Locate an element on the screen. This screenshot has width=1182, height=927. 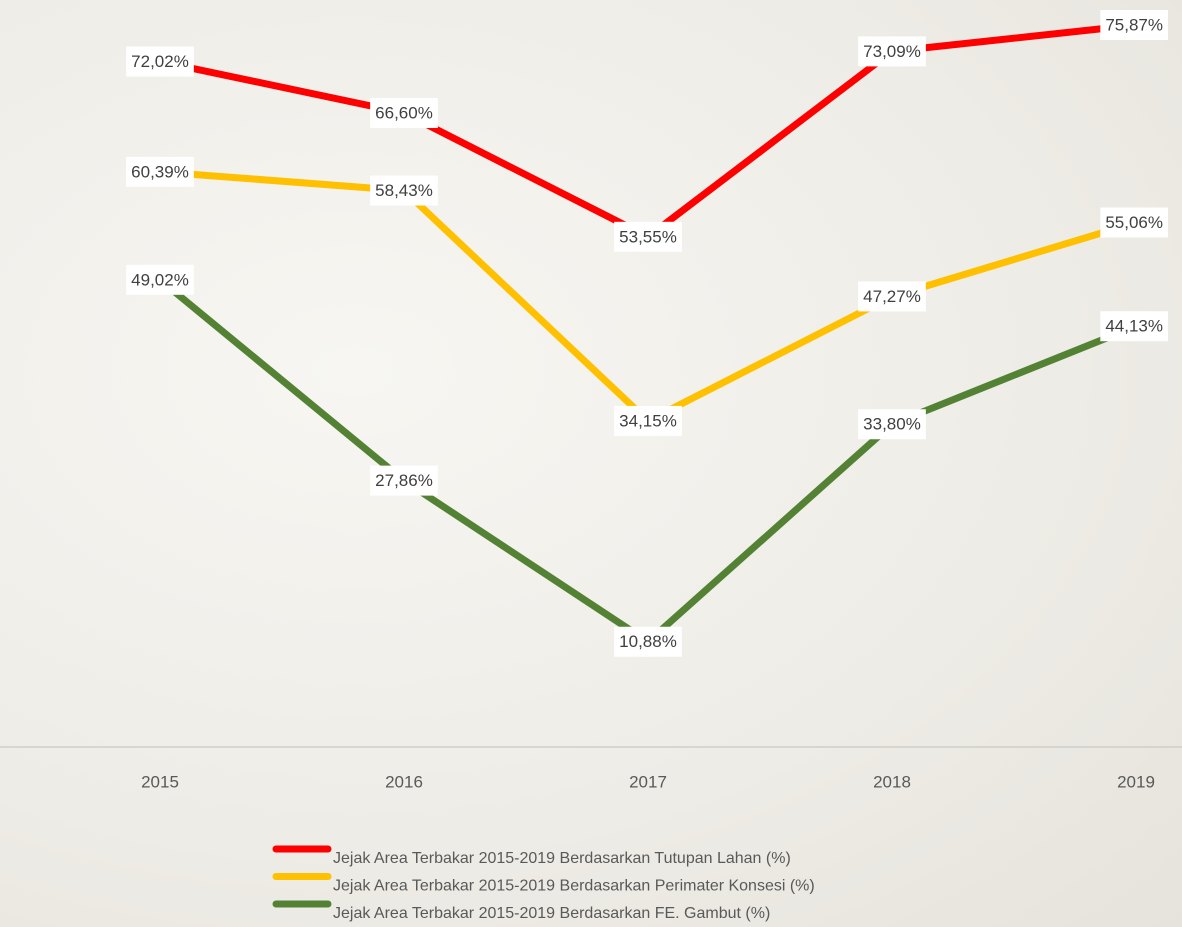
data-label: 49,02% is located at coordinates (160, 279).